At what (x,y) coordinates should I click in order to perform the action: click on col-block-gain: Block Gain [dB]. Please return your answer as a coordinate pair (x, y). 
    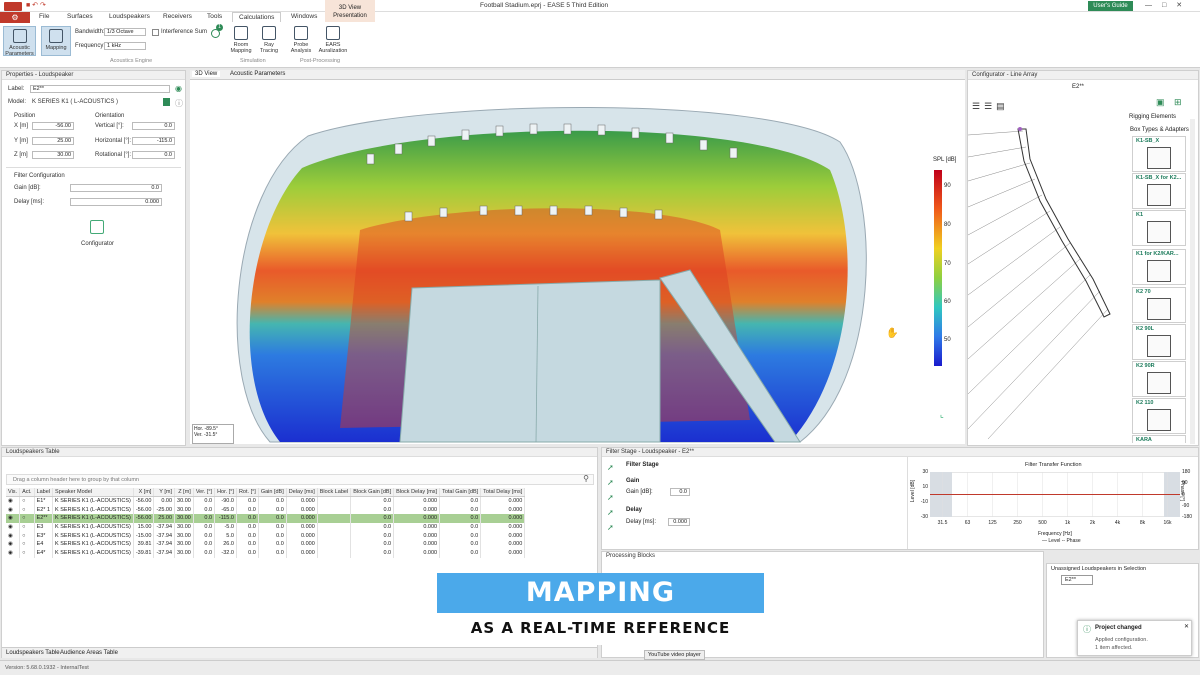
    Looking at the image, I should click on (372, 493).